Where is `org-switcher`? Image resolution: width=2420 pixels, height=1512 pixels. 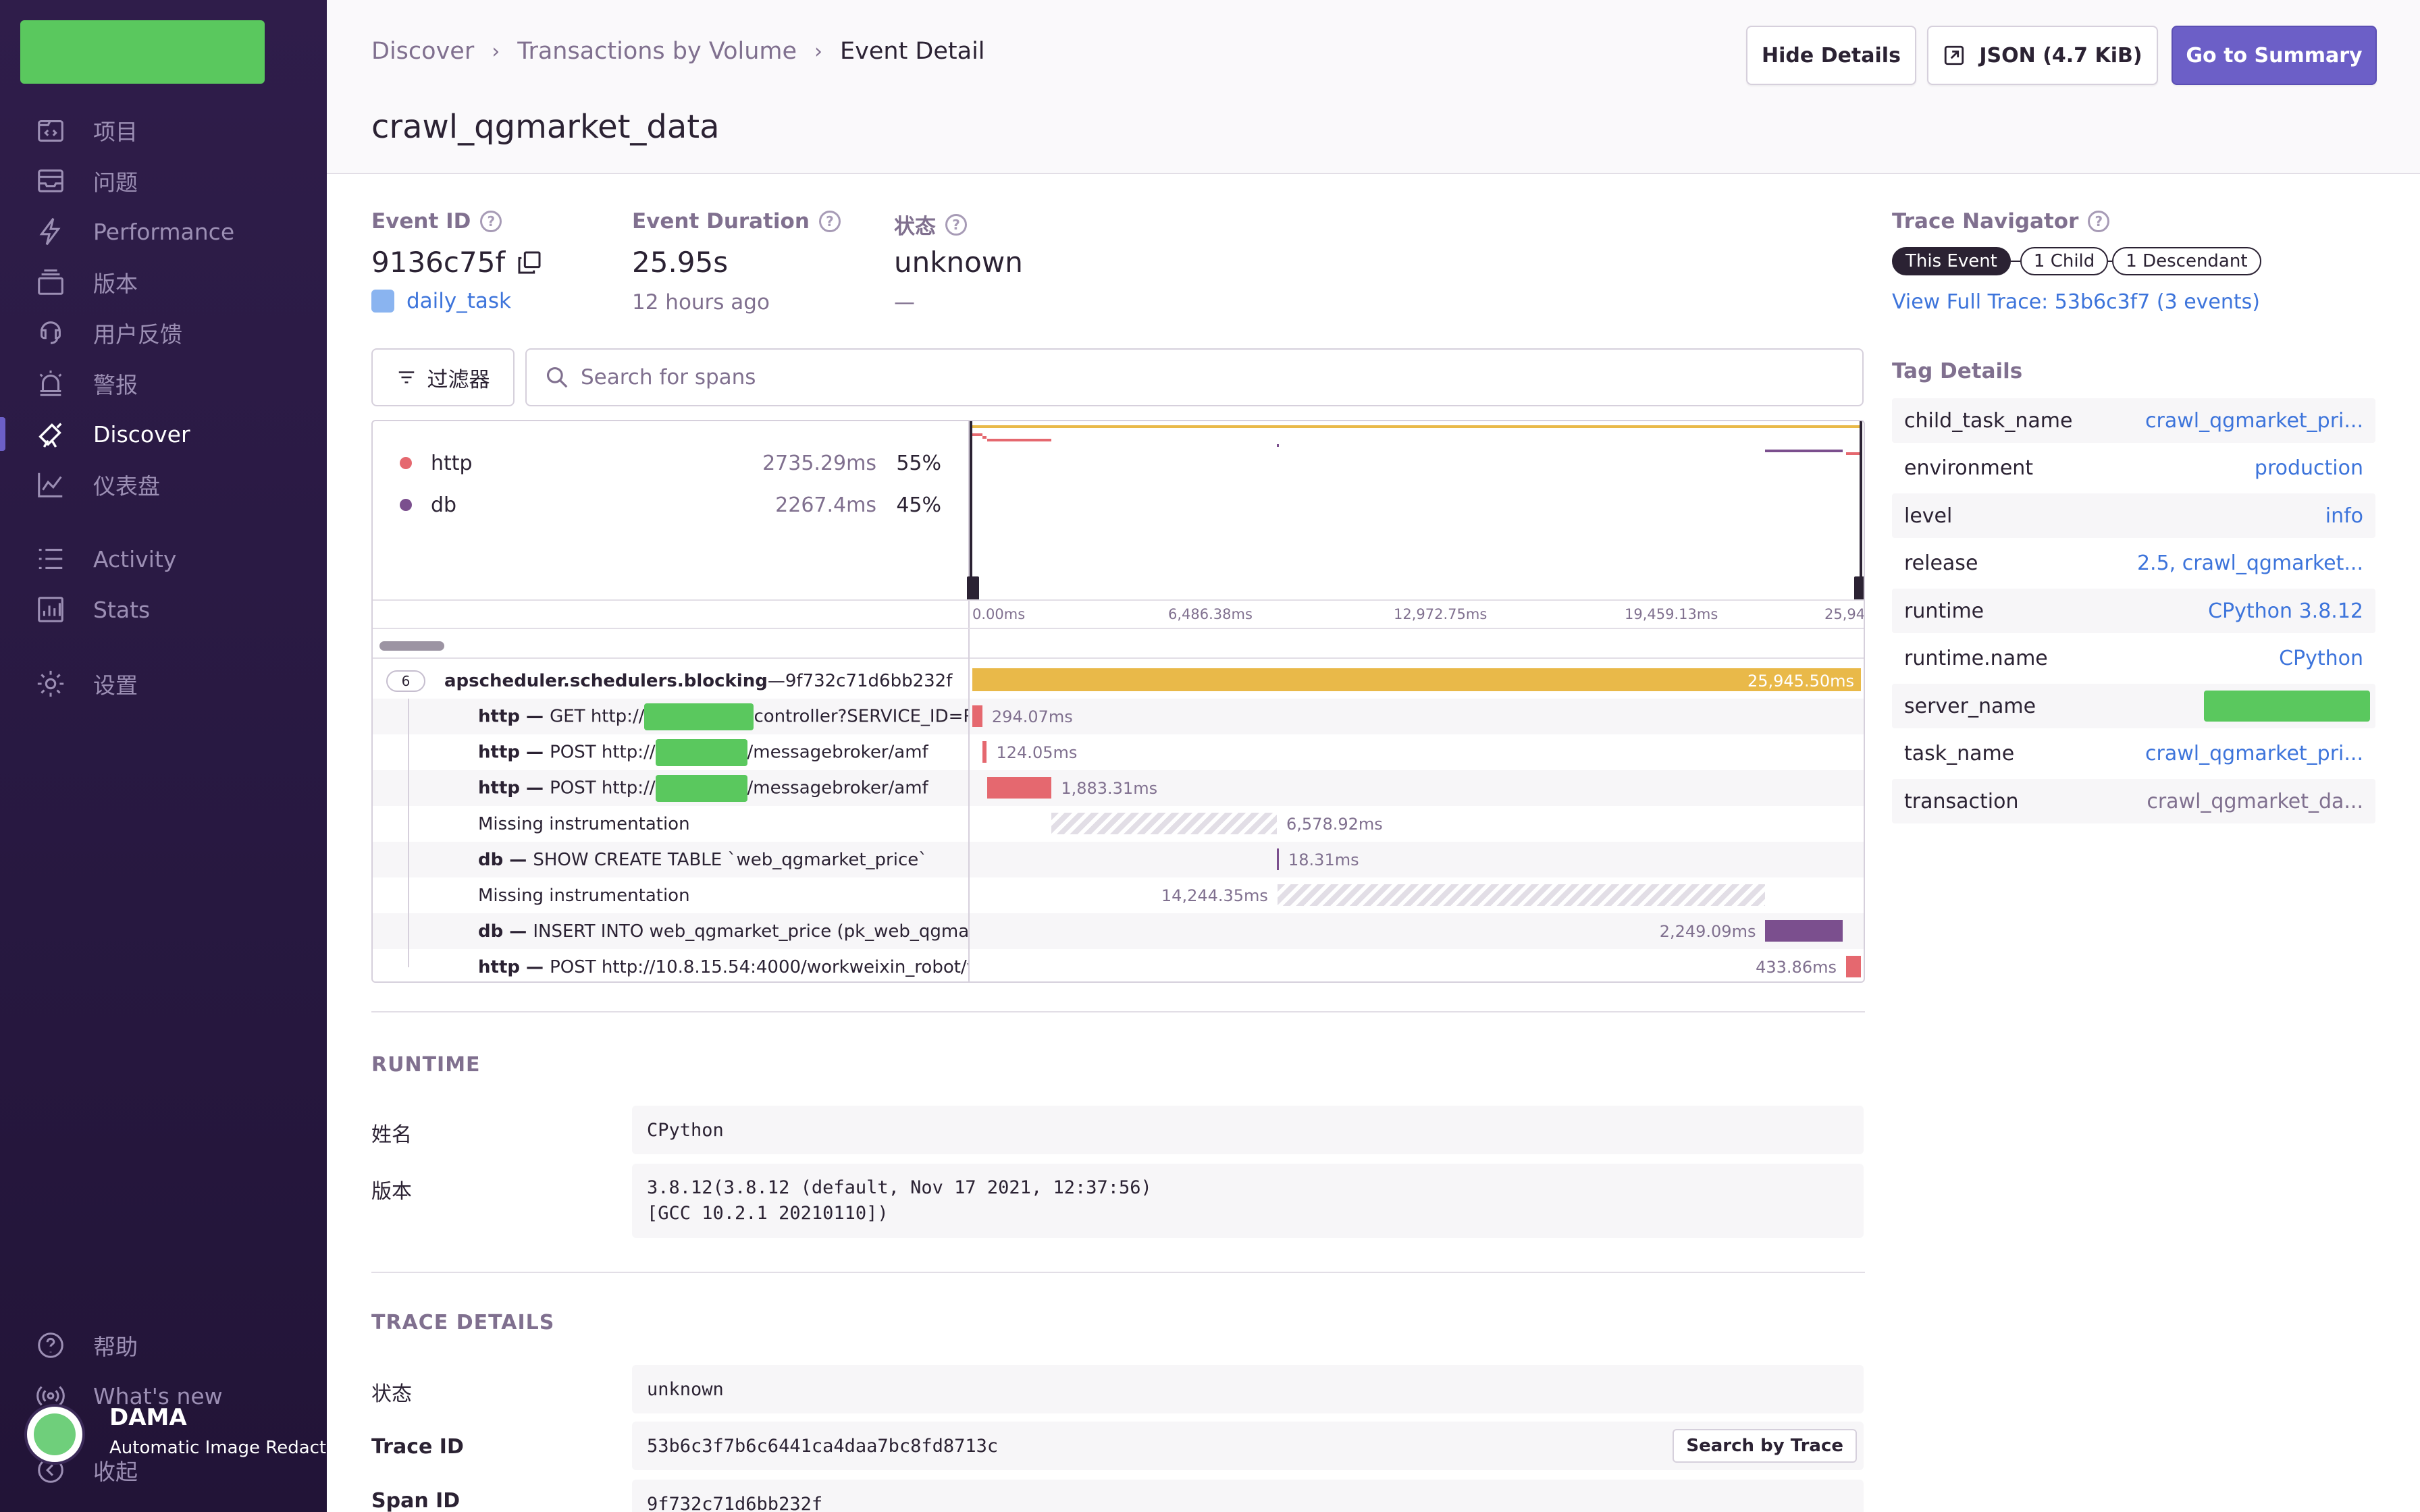 org-switcher is located at coordinates (142, 52).